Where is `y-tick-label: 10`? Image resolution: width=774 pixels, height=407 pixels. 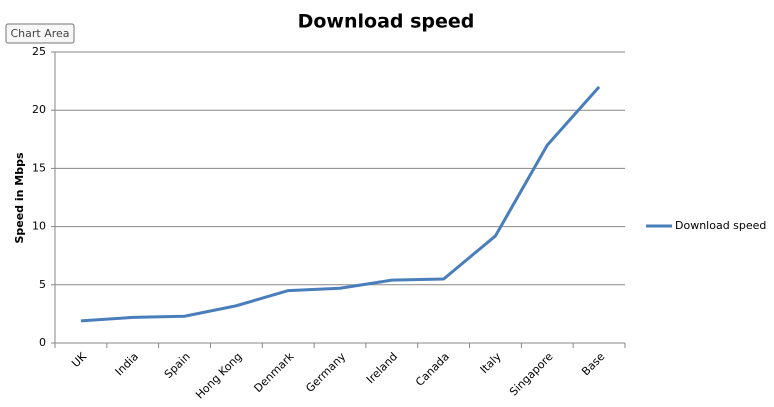 y-tick-label: 10 is located at coordinates (39, 226).